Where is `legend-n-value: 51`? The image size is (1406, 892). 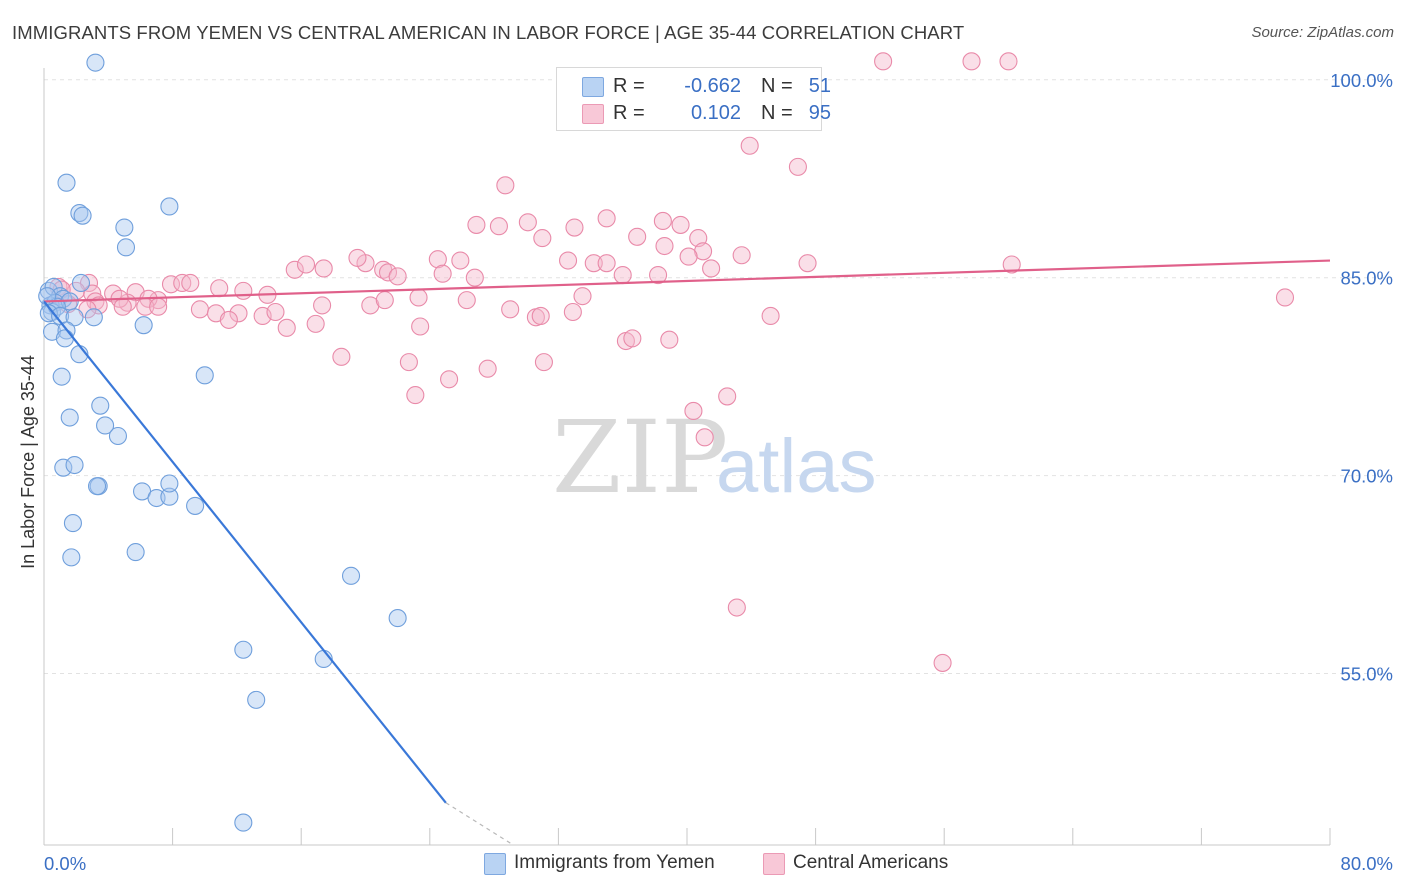 legend-n-value: 51 is located at coordinates (819, 86).